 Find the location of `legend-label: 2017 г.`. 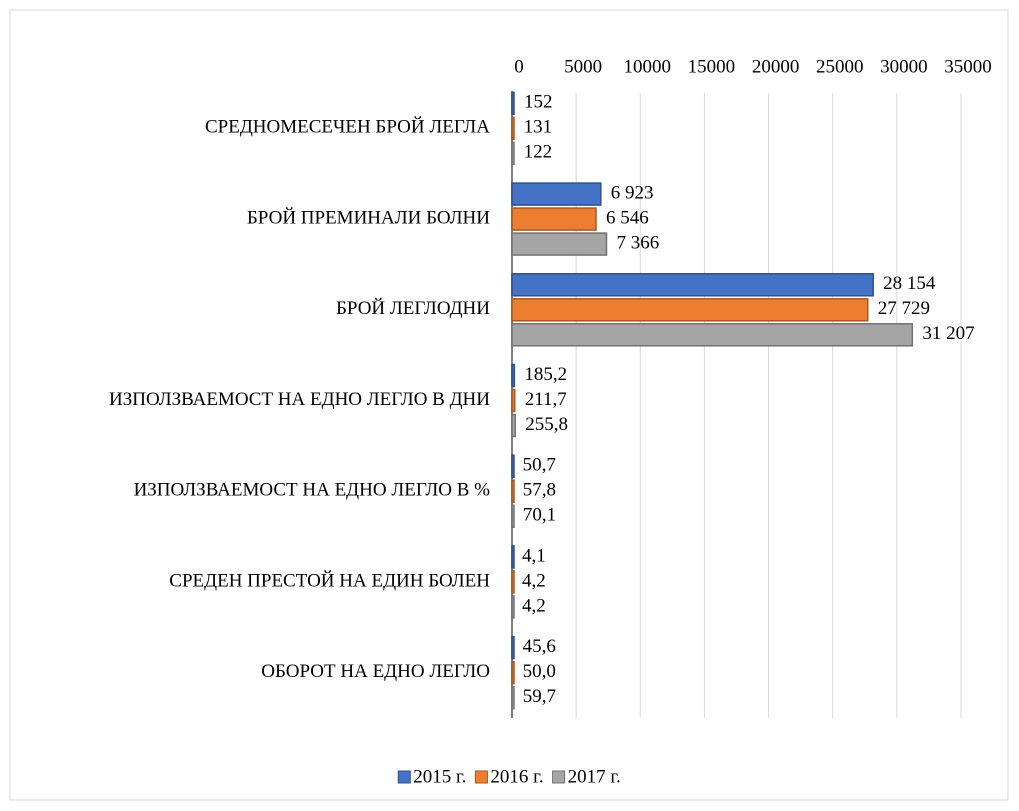

legend-label: 2017 г. is located at coordinates (594, 776).